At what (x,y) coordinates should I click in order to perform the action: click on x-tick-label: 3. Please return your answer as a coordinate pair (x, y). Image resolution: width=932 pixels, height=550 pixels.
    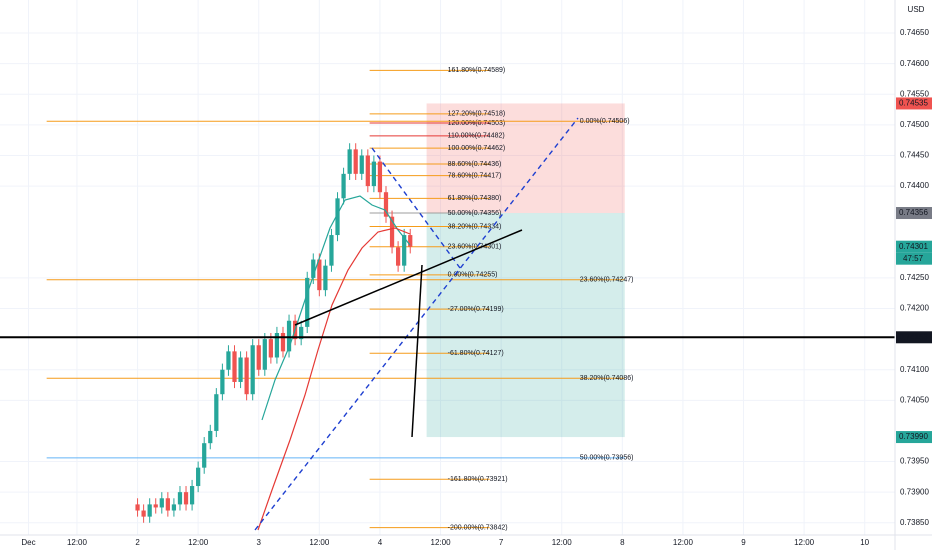
    Looking at the image, I should click on (259, 542).